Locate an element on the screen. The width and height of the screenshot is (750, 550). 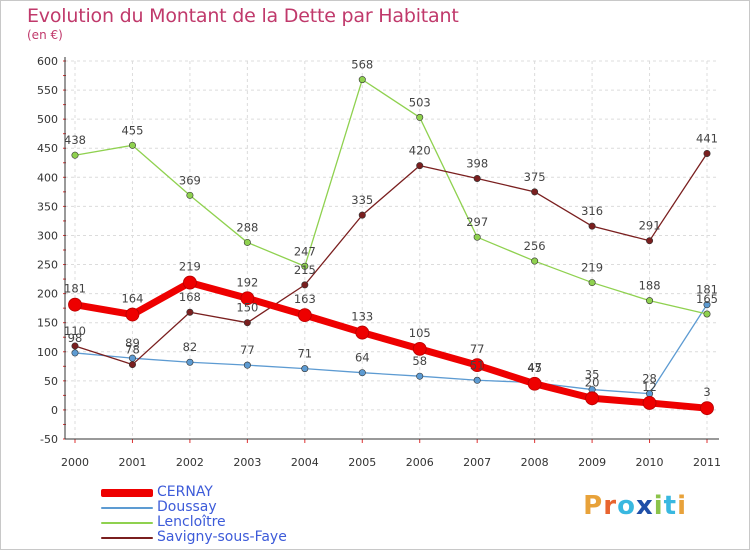
data-label: 503 is located at coordinates (420, 102).